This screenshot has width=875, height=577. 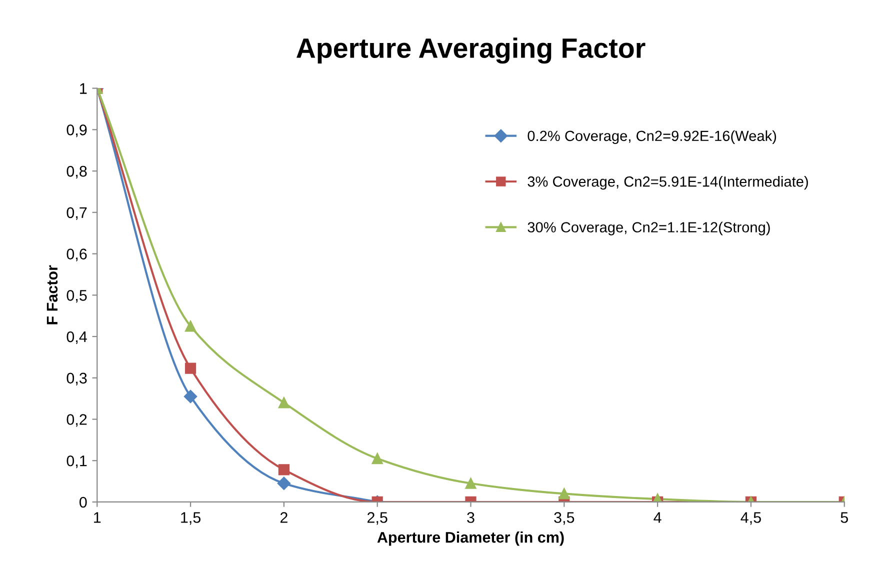 I want to click on y-tick-label: 0,3, so click(x=76, y=379).